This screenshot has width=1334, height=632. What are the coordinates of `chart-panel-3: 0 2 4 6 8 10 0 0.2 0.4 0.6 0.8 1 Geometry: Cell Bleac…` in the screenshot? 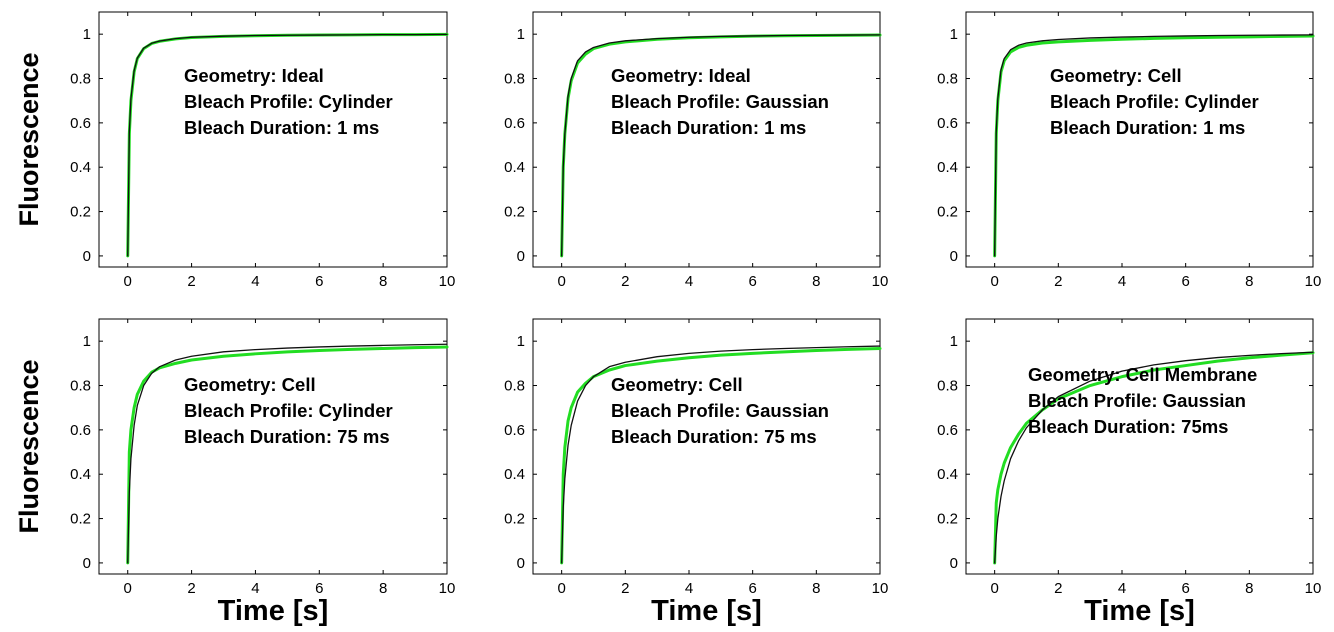 It's located at (1129, 150).